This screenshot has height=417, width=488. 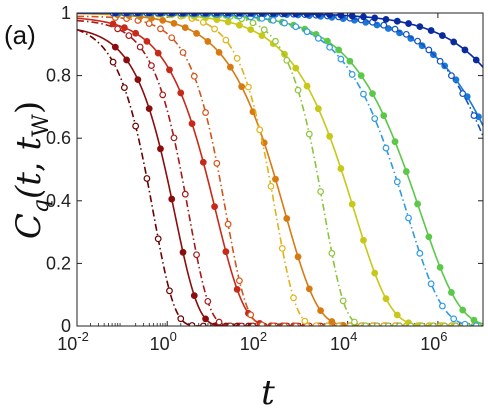 I want to click on y-axis-label: Cq(t, tW), so click(x=31, y=170).